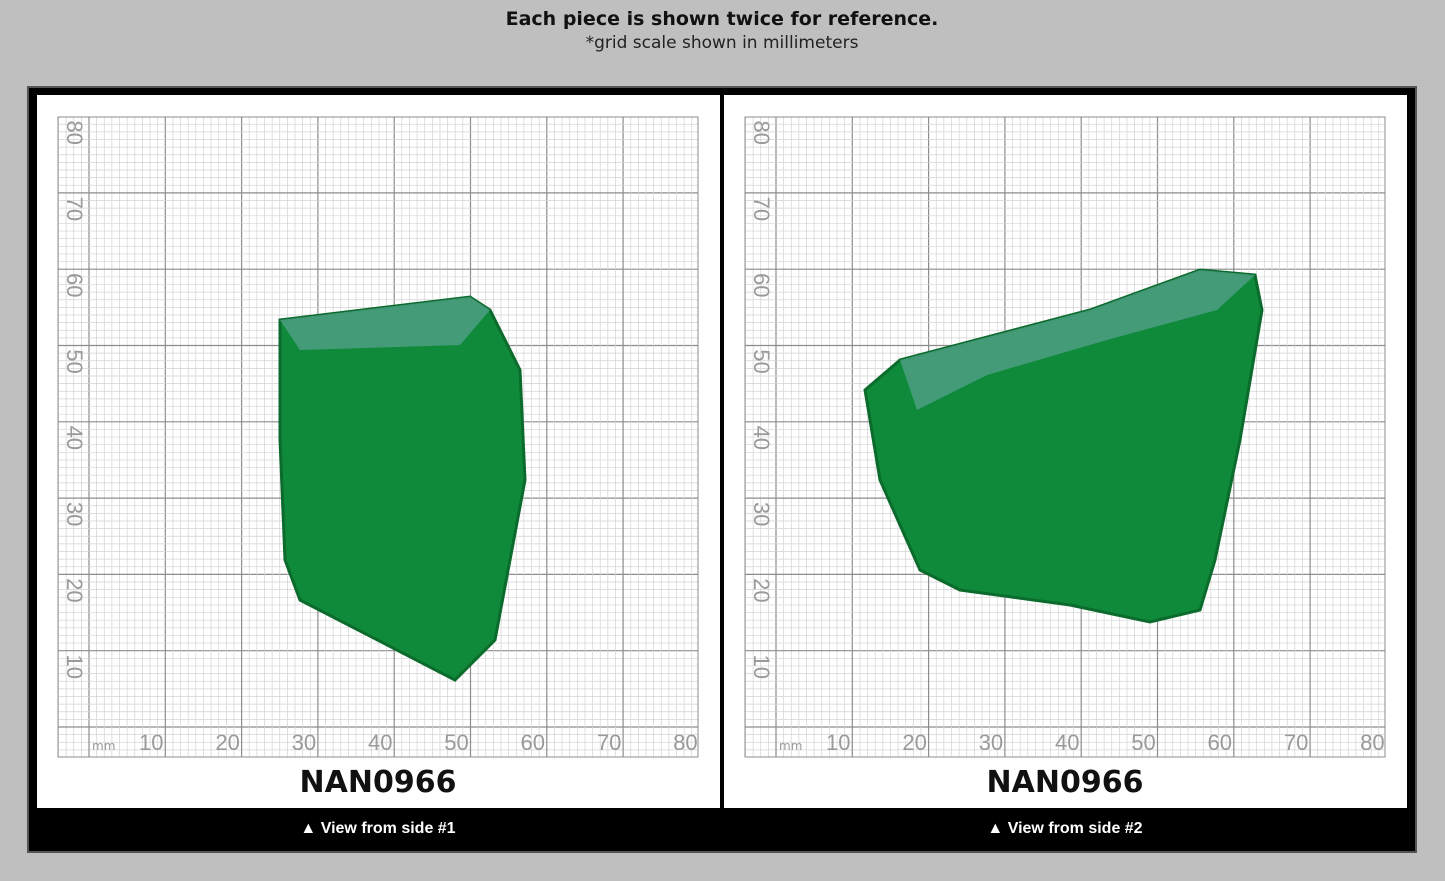 The height and width of the screenshot is (881, 1445). What do you see at coordinates (722, 19) in the screenshot?
I see `title: Each piece is shown twice for reference.` at bounding box center [722, 19].